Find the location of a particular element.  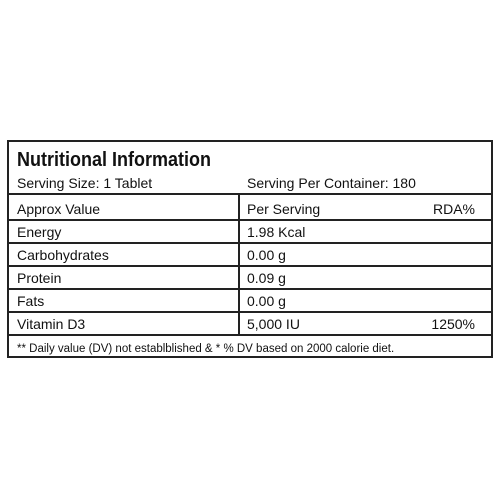

nutrient: Fats is located at coordinates (31, 301).